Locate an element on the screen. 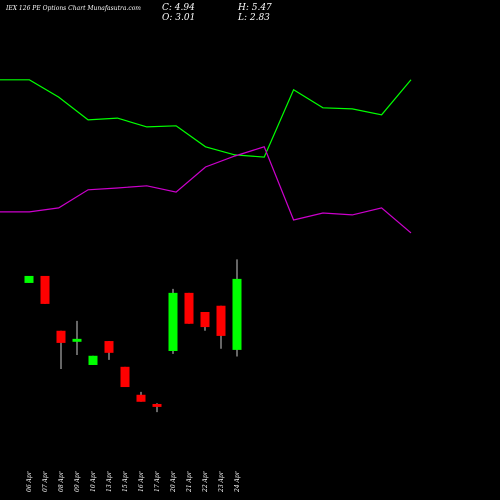 This screenshot has height=500, width=500. x-tick-label: 21 Apr is located at coordinates (189, 481).